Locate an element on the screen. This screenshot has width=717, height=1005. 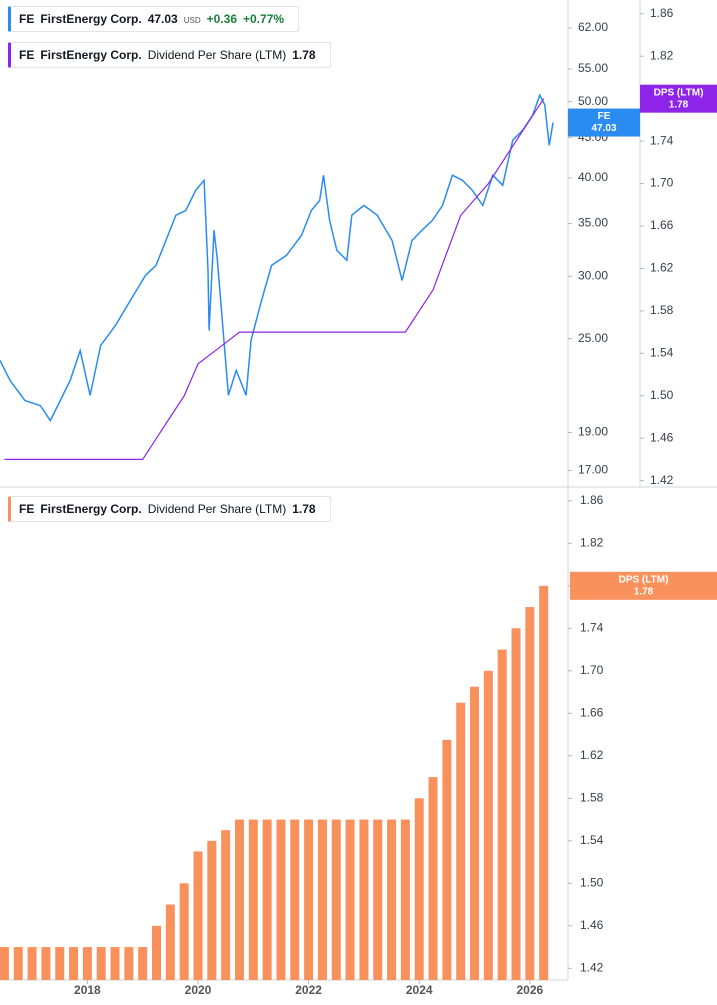
change: +0.36 is located at coordinates (221, 19).